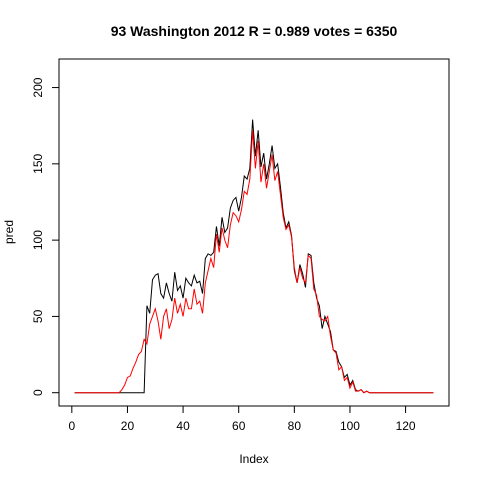 The height and width of the screenshot is (480, 480). I want to click on y-axis-label: pred, so click(9, 232).